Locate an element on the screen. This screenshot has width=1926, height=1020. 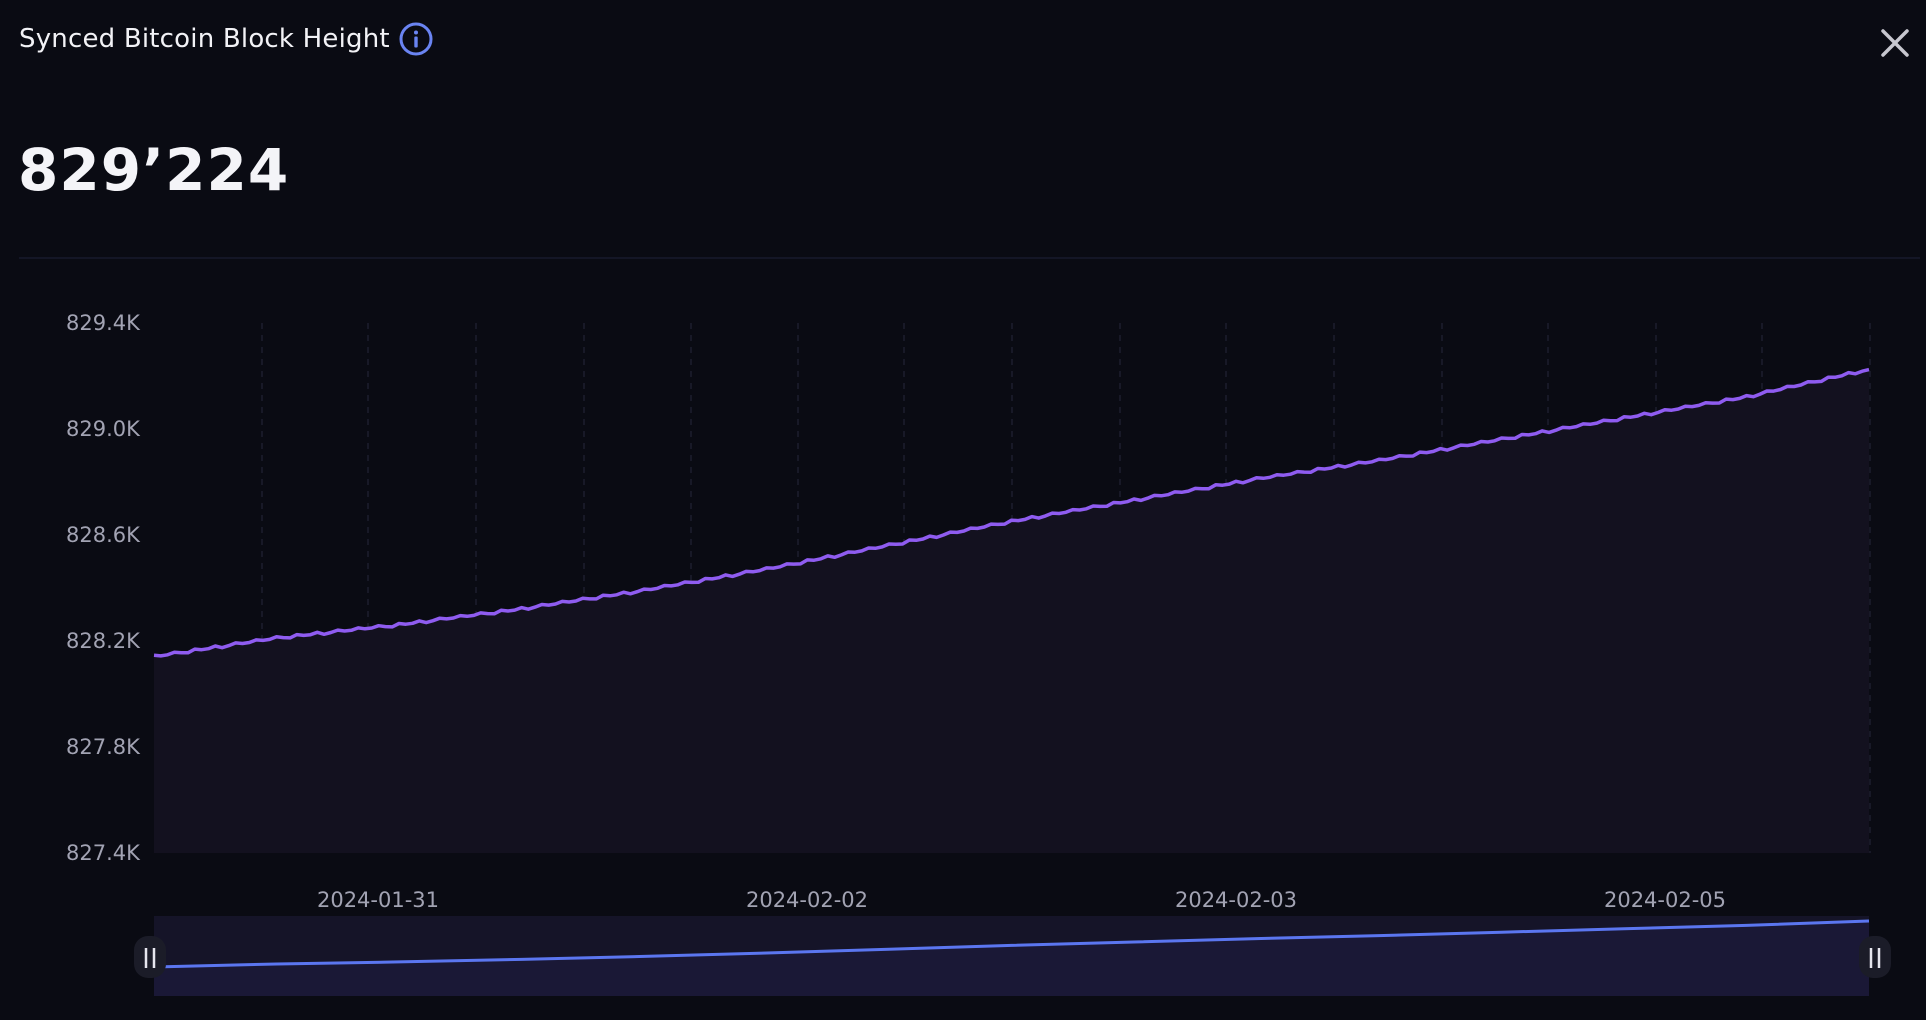
divider is located at coordinates (969, 258).